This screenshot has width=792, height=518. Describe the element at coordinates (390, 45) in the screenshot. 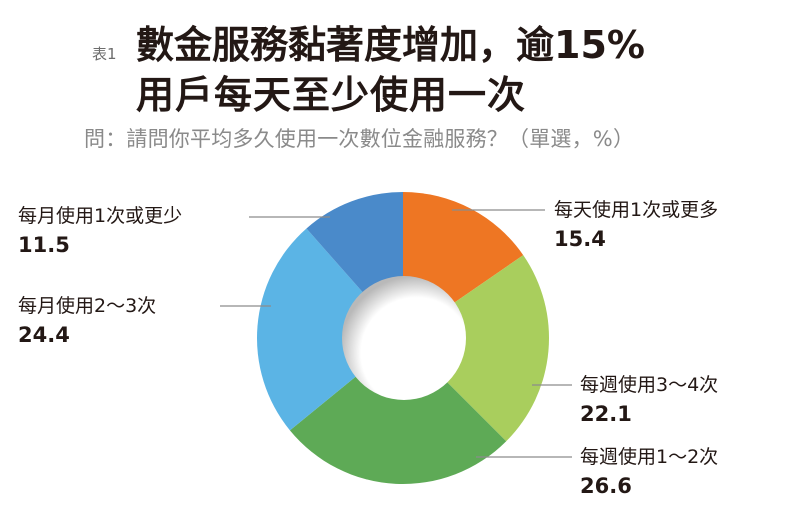

I see `chart-title-line-1: 數金服務黏著度增加，逾15%` at that location.